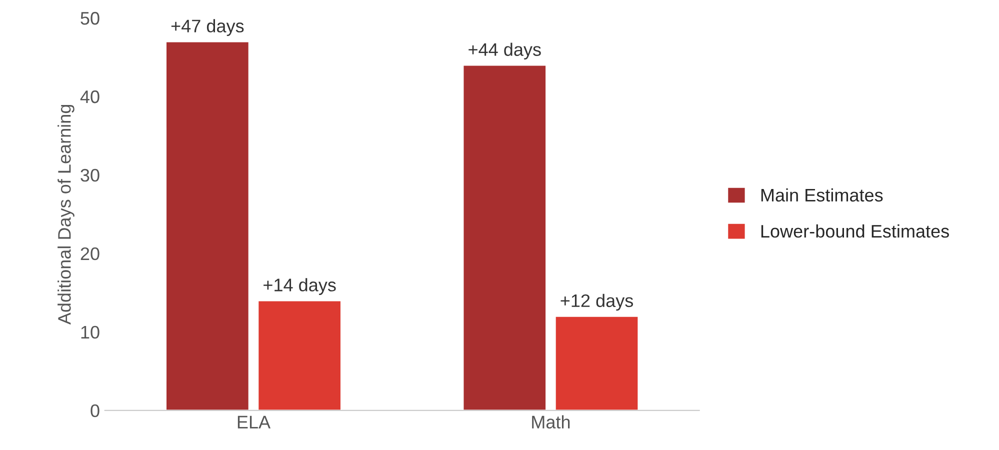 The image size is (999, 450). What do you see at coordinates (90, 97) in the screenshot?
I see `y-tick-label: 40` at bounding box center [90, 97].